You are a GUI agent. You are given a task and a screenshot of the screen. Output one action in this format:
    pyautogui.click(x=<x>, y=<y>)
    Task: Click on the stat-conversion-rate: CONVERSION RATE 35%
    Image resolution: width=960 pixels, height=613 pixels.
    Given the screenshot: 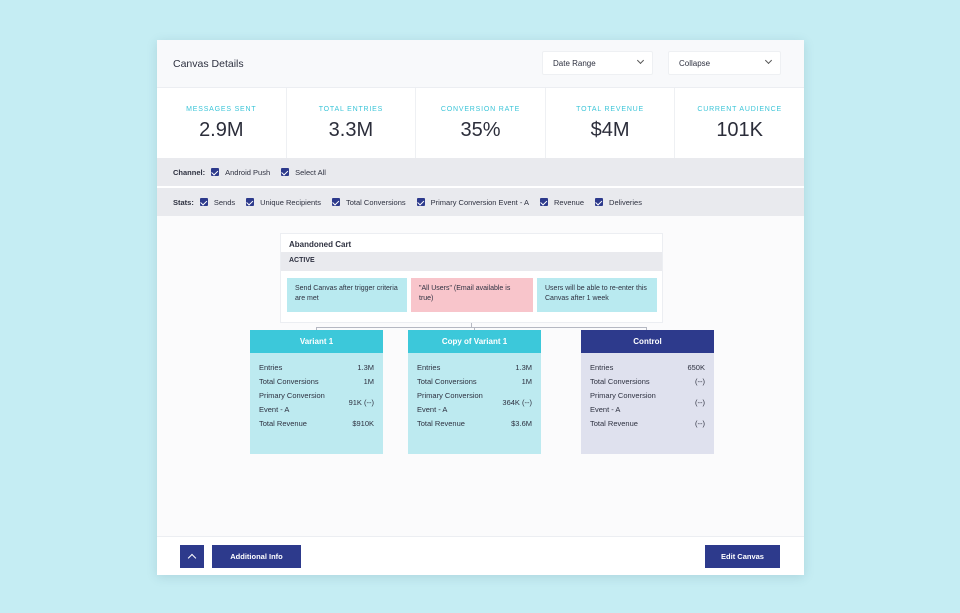 What is the action you would take?
    pyautogui.click(x=481, y=123)
    